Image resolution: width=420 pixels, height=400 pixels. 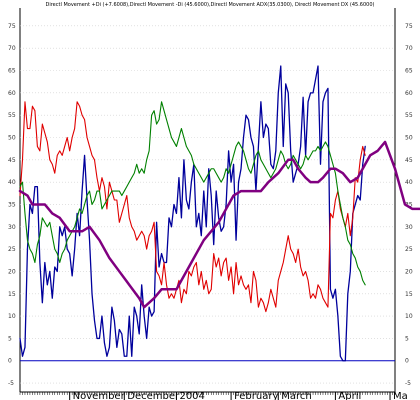 I want to click on x-tick-label: March, so click(x=296, y=395).